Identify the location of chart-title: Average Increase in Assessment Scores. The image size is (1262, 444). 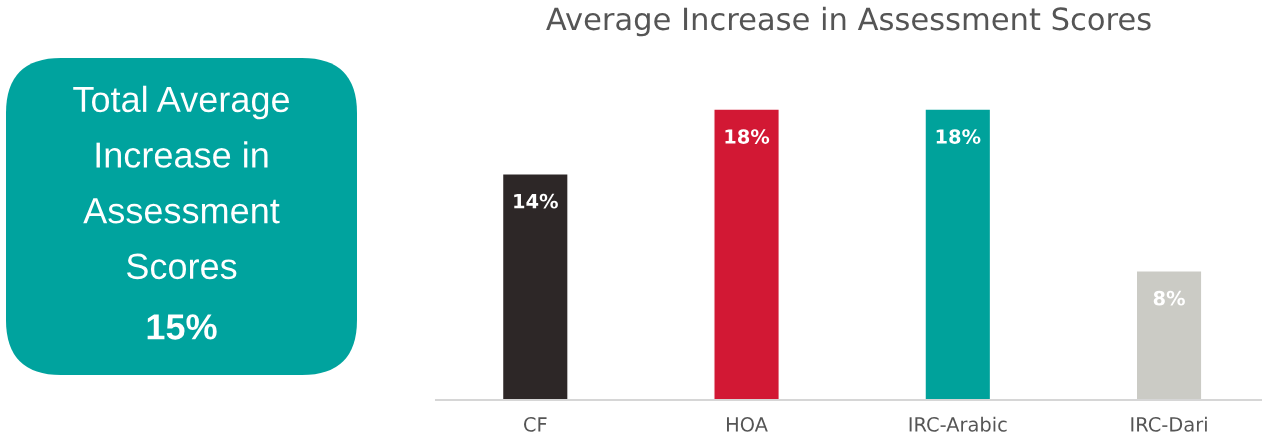
(848, 21).